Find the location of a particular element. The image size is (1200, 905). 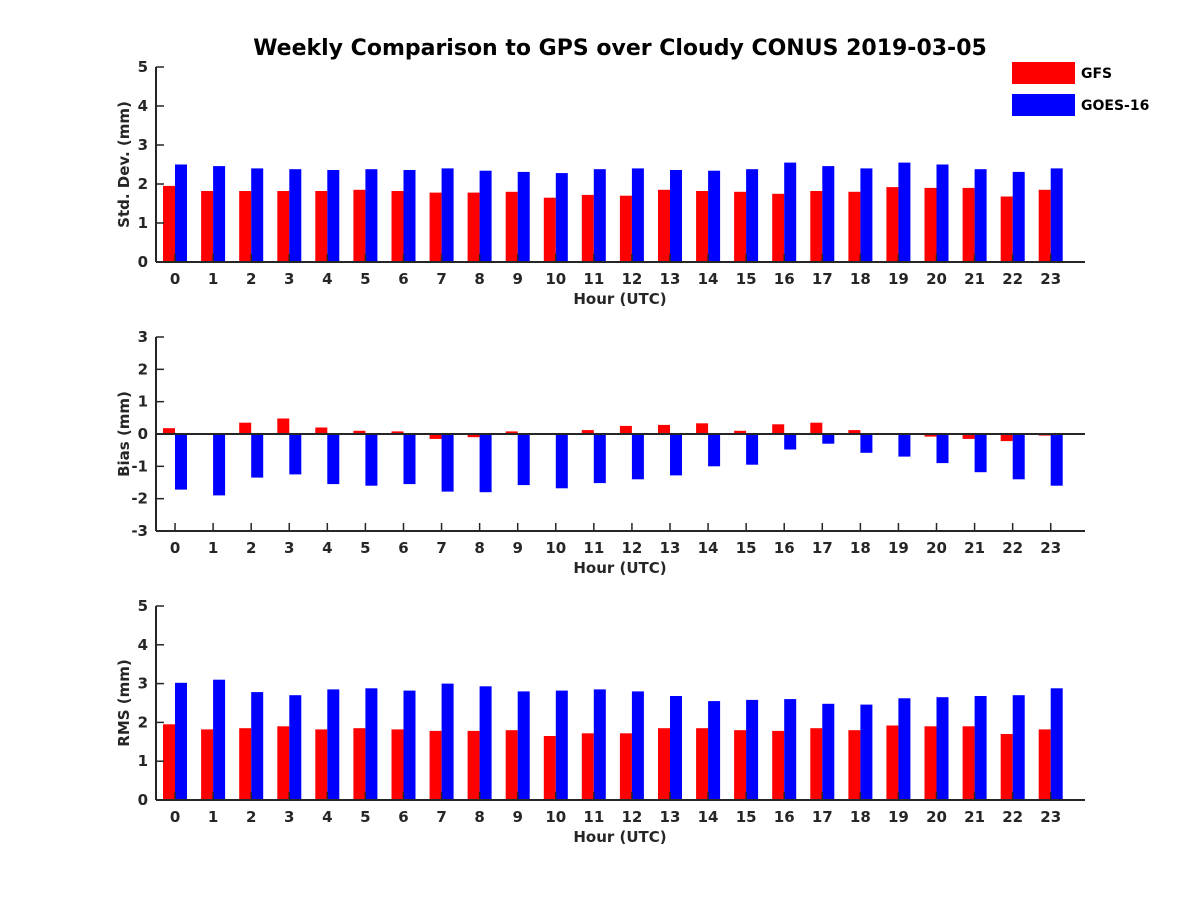

y-tick-label: 3 is located at coordinates (143, 337).